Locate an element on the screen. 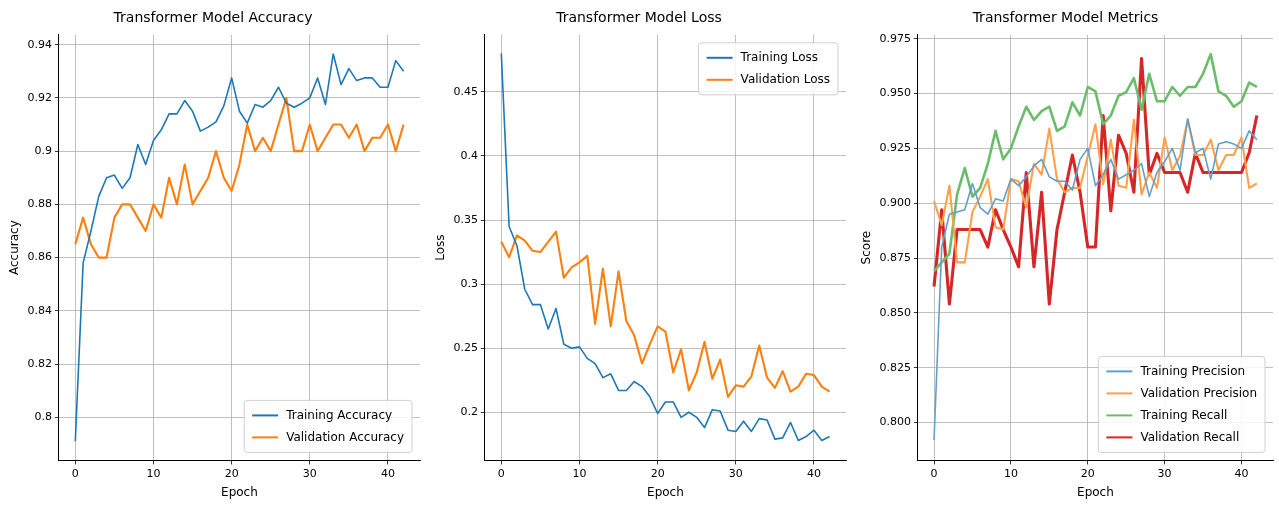  y-tick-label: 0.950 is located at coordinates (895, 93).